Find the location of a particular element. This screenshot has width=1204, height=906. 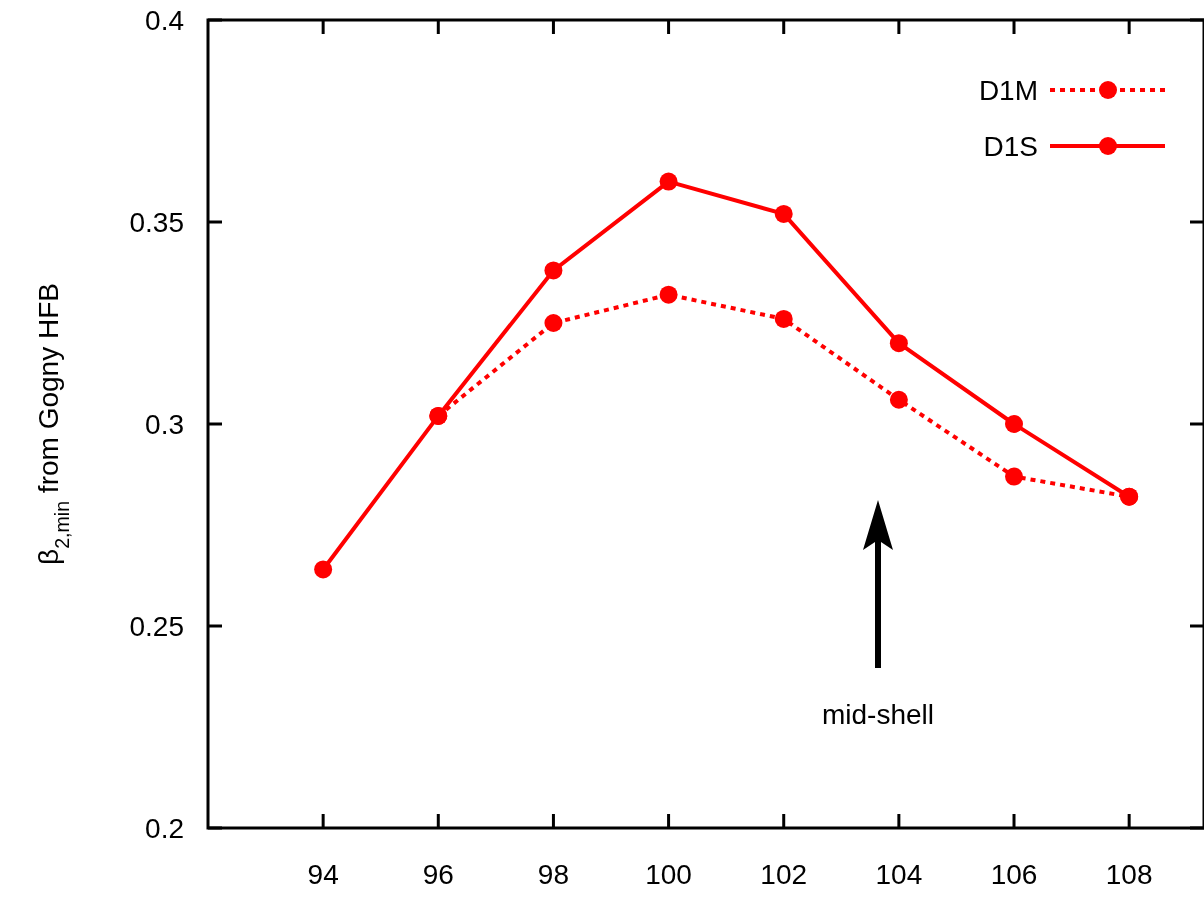

y-tick-label: 0.25 is located at coordinates (156, 626).